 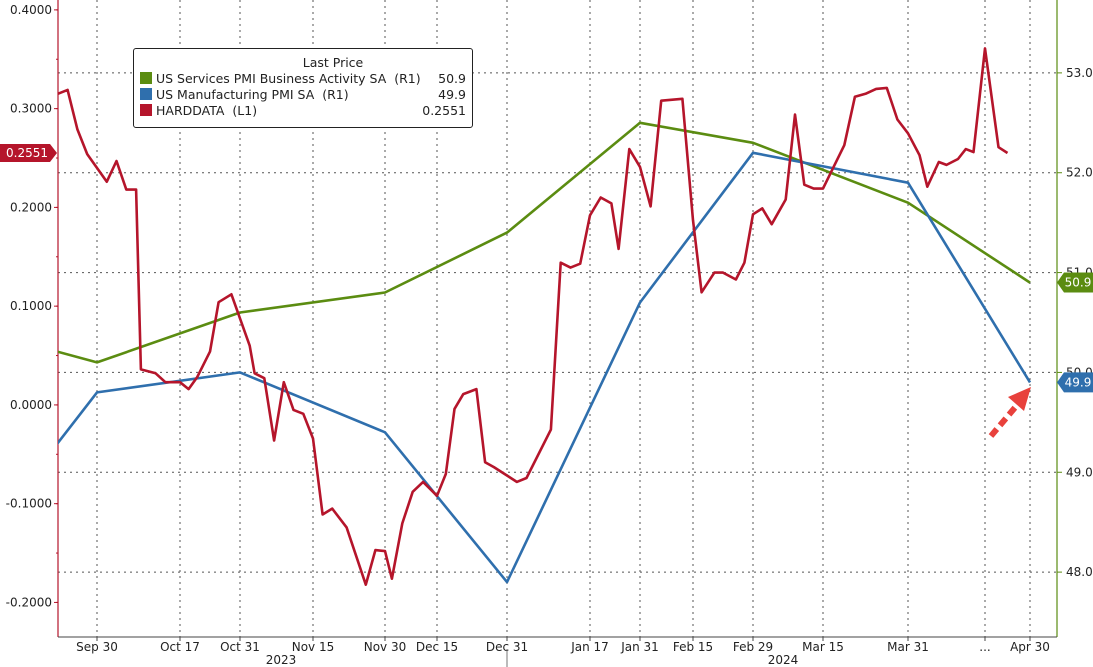 I want to click on x-axis-tick-label: Dec 15, so click(x=437, y=647).